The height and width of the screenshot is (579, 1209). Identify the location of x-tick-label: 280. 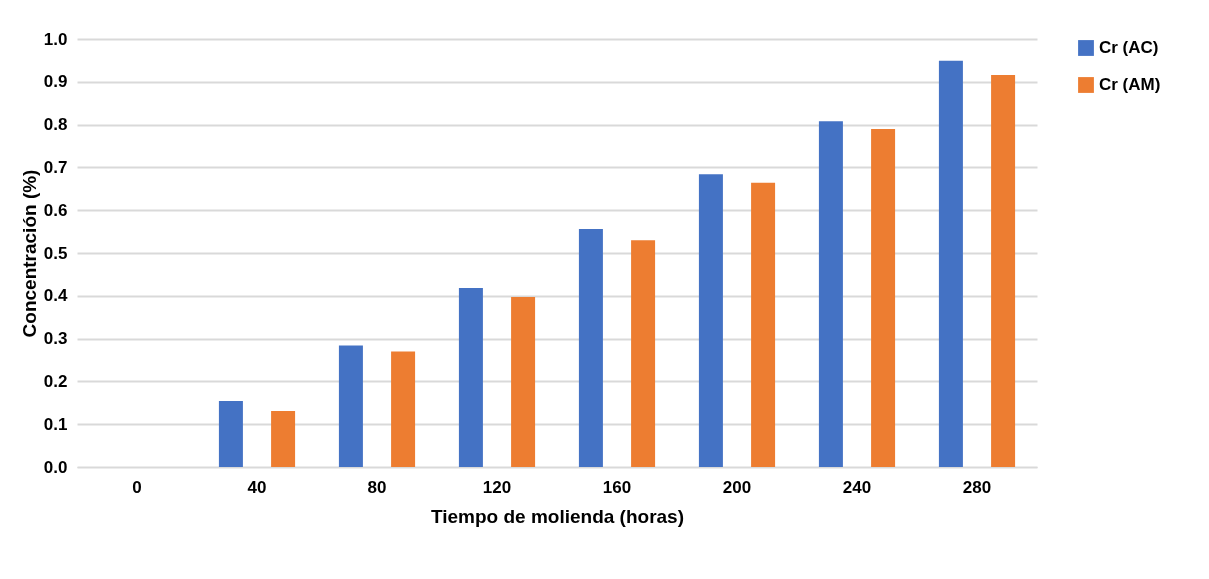
(977, 487).